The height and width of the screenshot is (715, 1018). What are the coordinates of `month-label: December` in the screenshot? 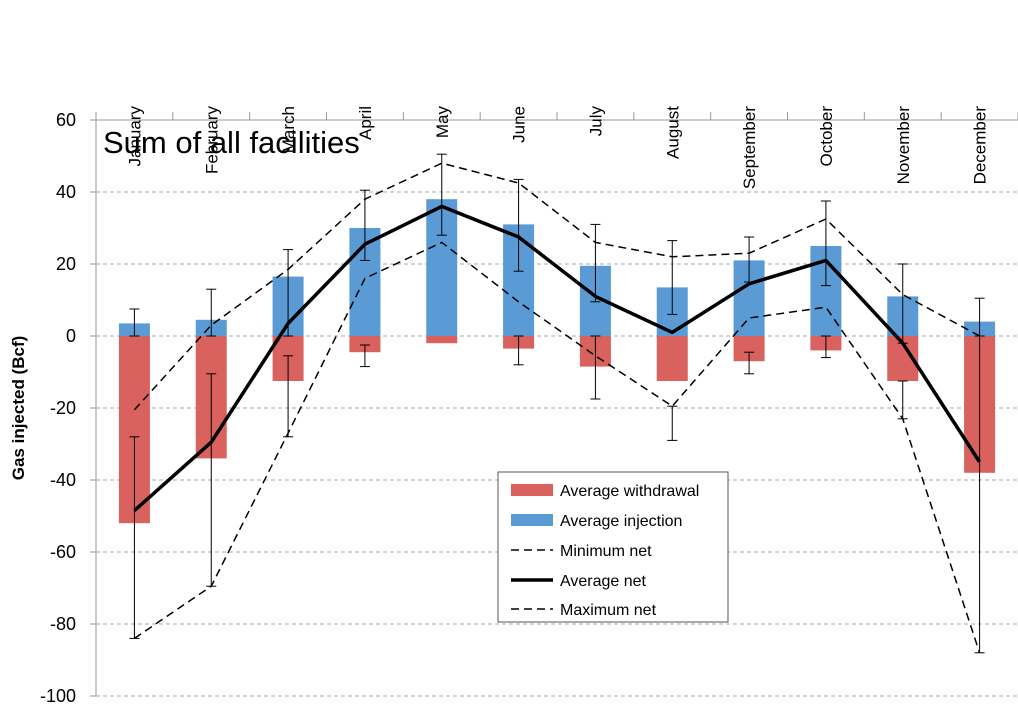 It's located at (980, 145).